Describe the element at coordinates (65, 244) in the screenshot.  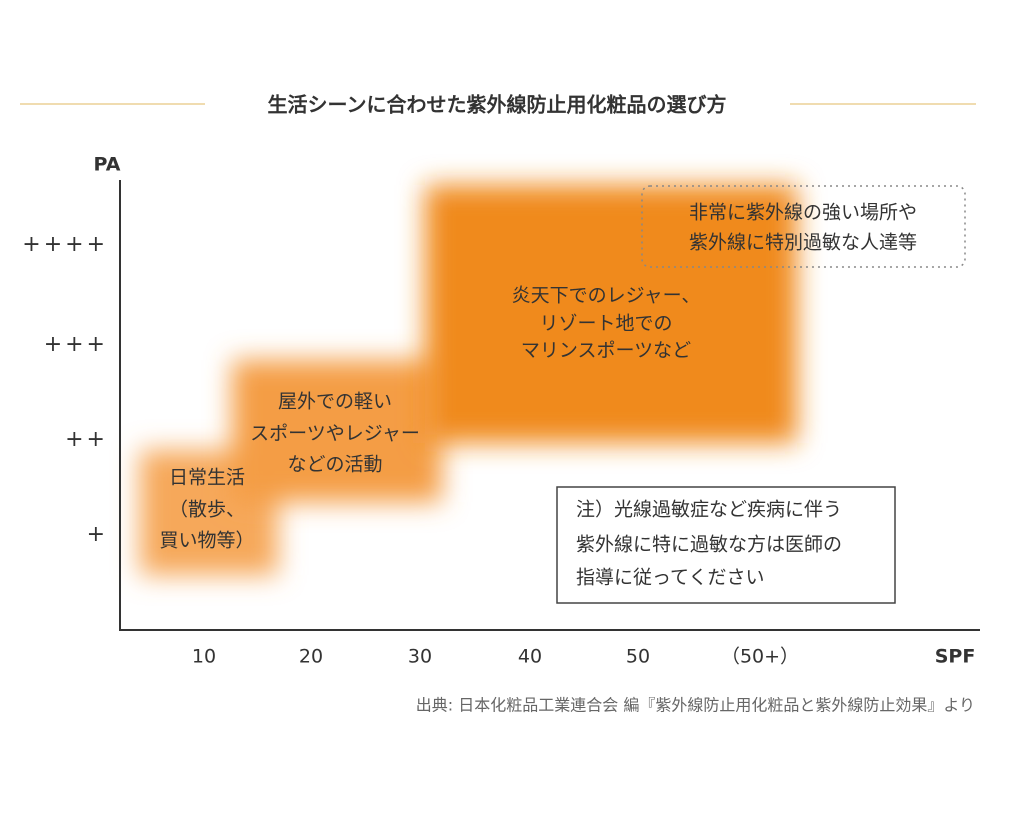
I see `y-tick-label: ++++` at that location.